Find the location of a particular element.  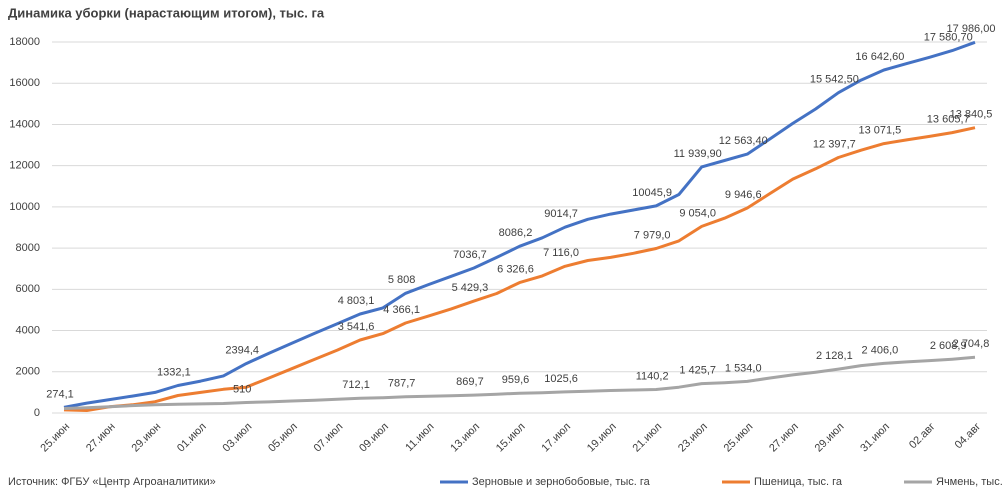

y-tick-label: 14000 is located at coordinates (24, 124).